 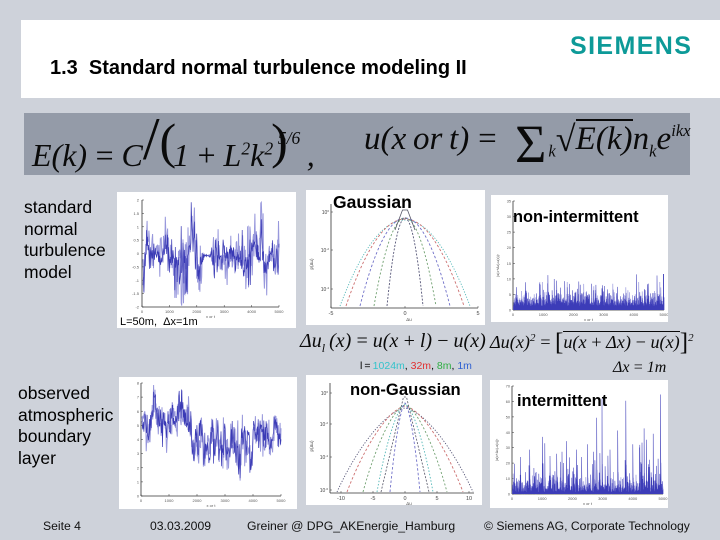 What do you see at coordinates (138, 412) in the screenshot?
I see `svg-text: 6` at bounding box center [138, 412].